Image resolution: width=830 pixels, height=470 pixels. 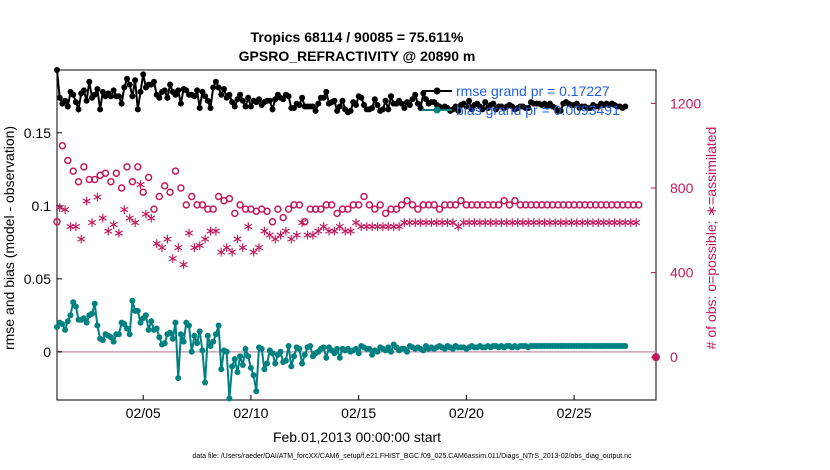 What do you see at coordinates (674, 357) in the screenshot?
I see `y-right-tick-label: 0` at bounding box center [674, 357].